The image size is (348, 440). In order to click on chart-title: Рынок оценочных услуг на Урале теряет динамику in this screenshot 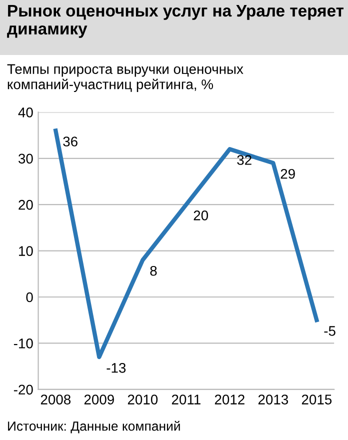, I will do `click(175, 21)`.